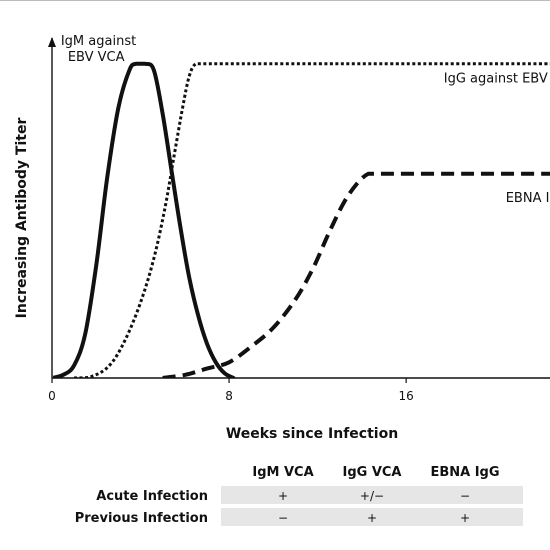 The width and height of the screenshot is (550, 550). Describe the element at coordinates (464, 472) in the screenshot. I see `table-column-header: EBNA IgG` at that location.